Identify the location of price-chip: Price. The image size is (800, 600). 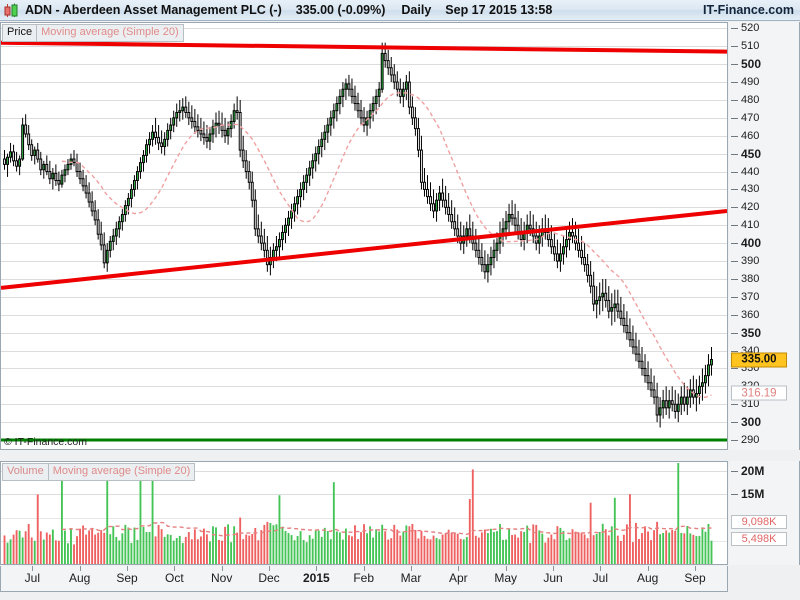
(20, 33).